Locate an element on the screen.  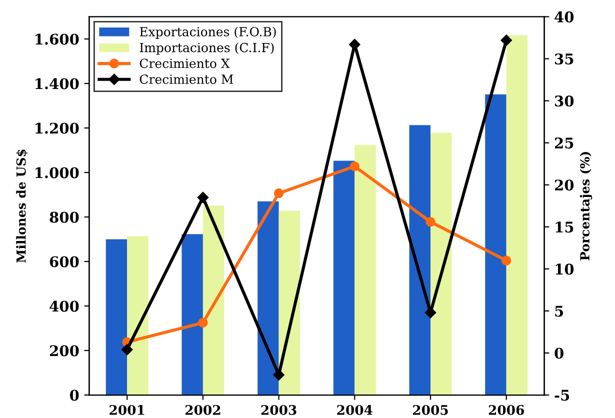
y-tick-label: 1.000 is located at coordinates (57, 172).